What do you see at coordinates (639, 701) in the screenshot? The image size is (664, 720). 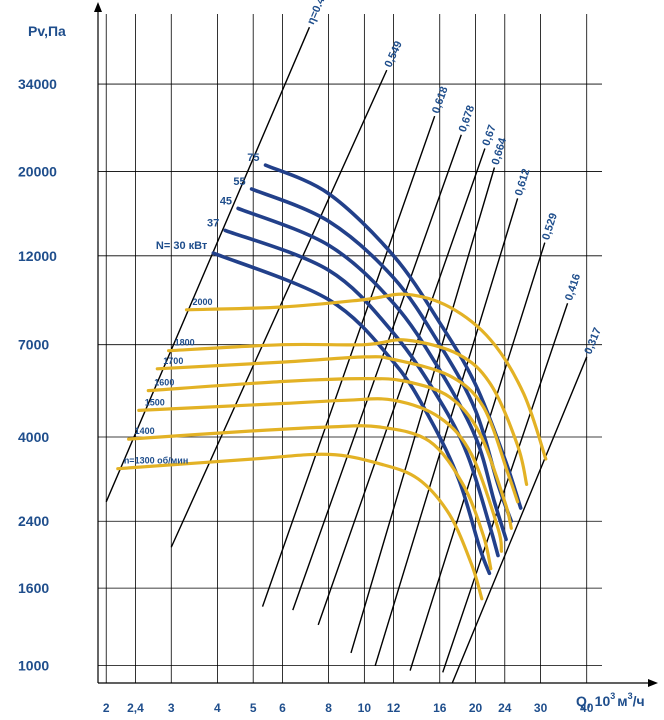 I see `x-axis-title-suffix: /ч` at bounding box center [639, 701].